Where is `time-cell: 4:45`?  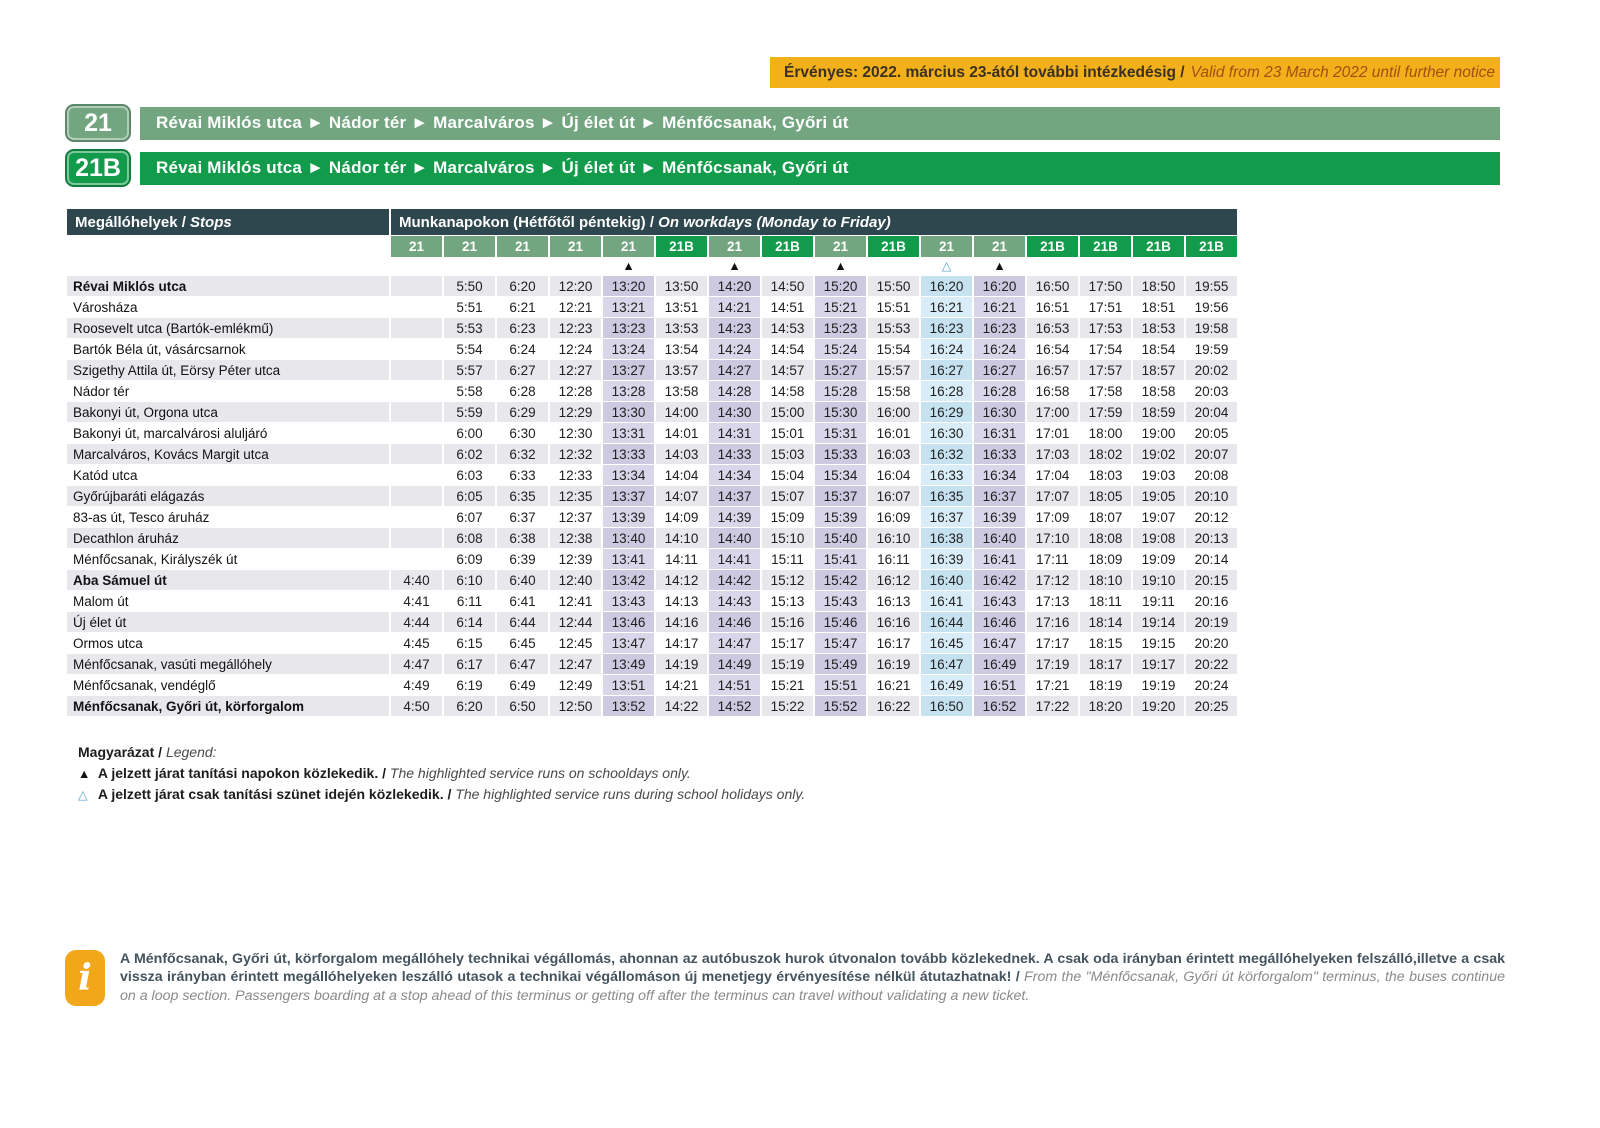
time-cell: 4:45 is located at coordinates (416, 643).